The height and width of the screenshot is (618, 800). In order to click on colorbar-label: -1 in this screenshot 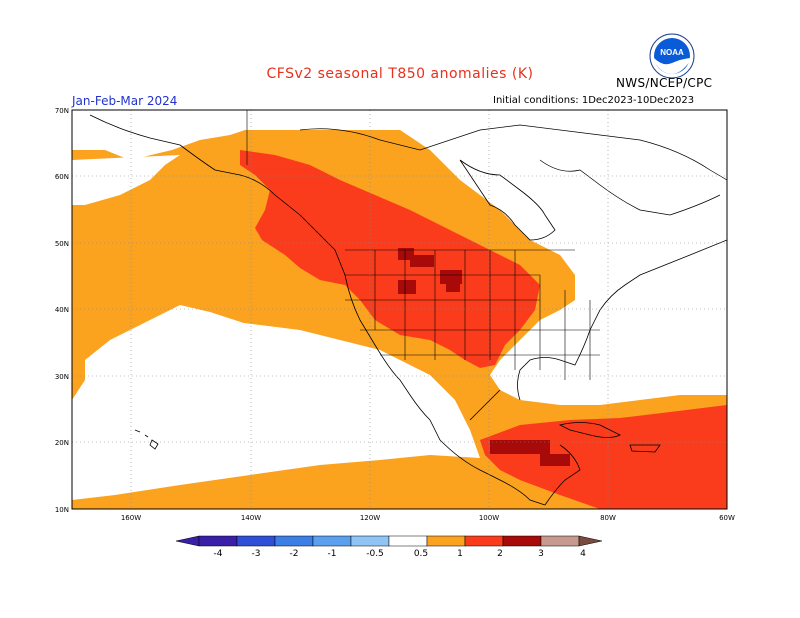, I will do `click(332, 554)`.